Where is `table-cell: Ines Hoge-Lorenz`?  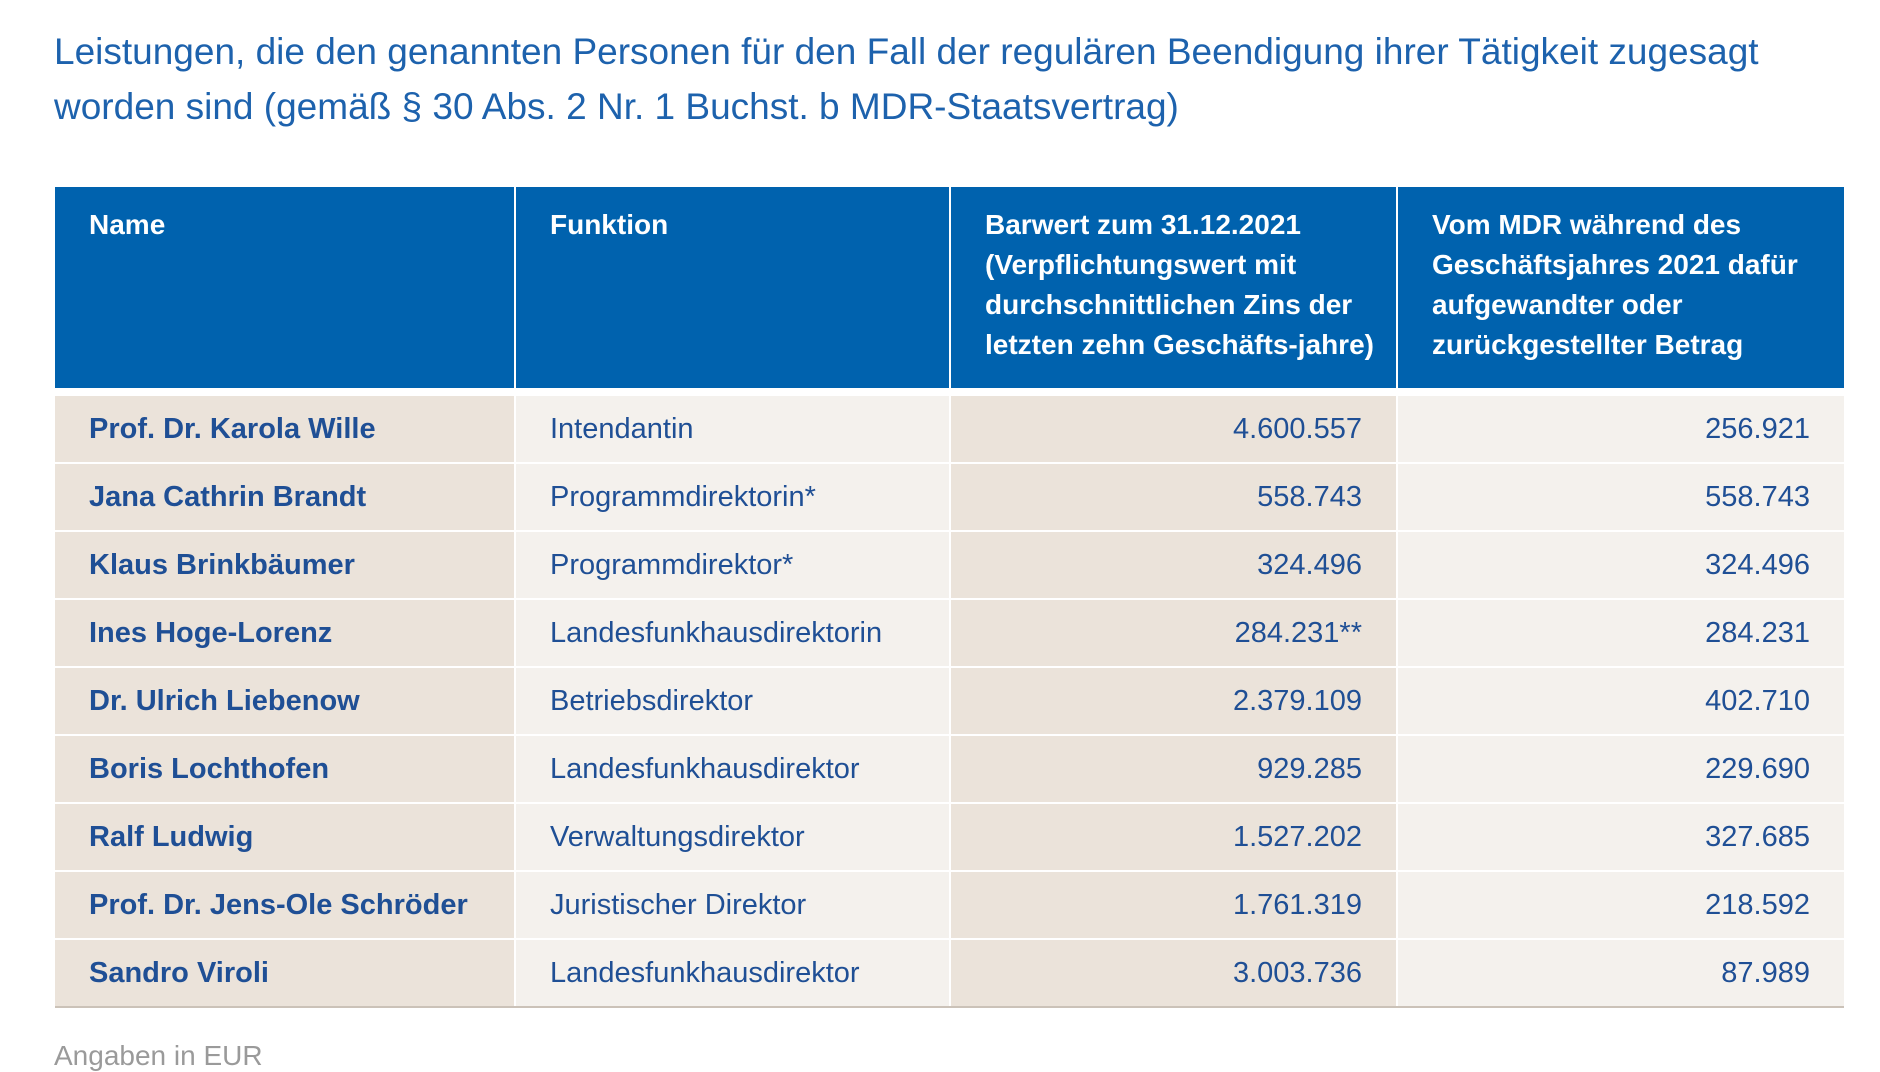 table-cell: Ines Hoge-Lorenz is located at coordinates (284, 633).